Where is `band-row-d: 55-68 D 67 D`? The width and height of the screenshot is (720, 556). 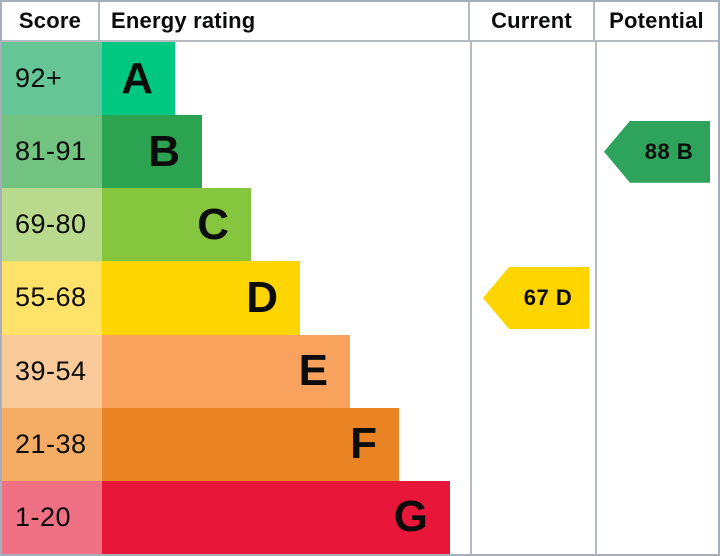
band-row-d: 55-68 D 67 D is located at coordinates (360, 298).